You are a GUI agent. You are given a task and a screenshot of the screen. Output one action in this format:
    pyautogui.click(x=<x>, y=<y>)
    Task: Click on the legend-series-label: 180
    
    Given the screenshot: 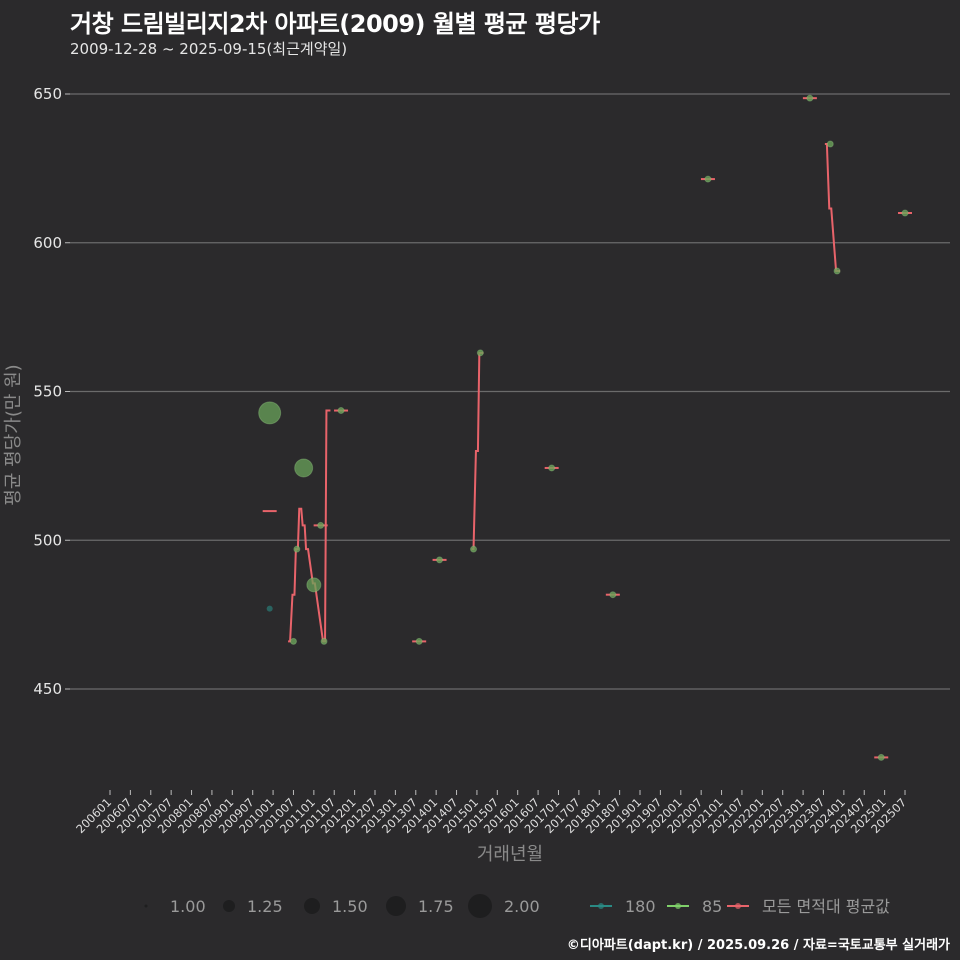 What is the action you would take?
    pyautogui.click(x=640, y=906)
    